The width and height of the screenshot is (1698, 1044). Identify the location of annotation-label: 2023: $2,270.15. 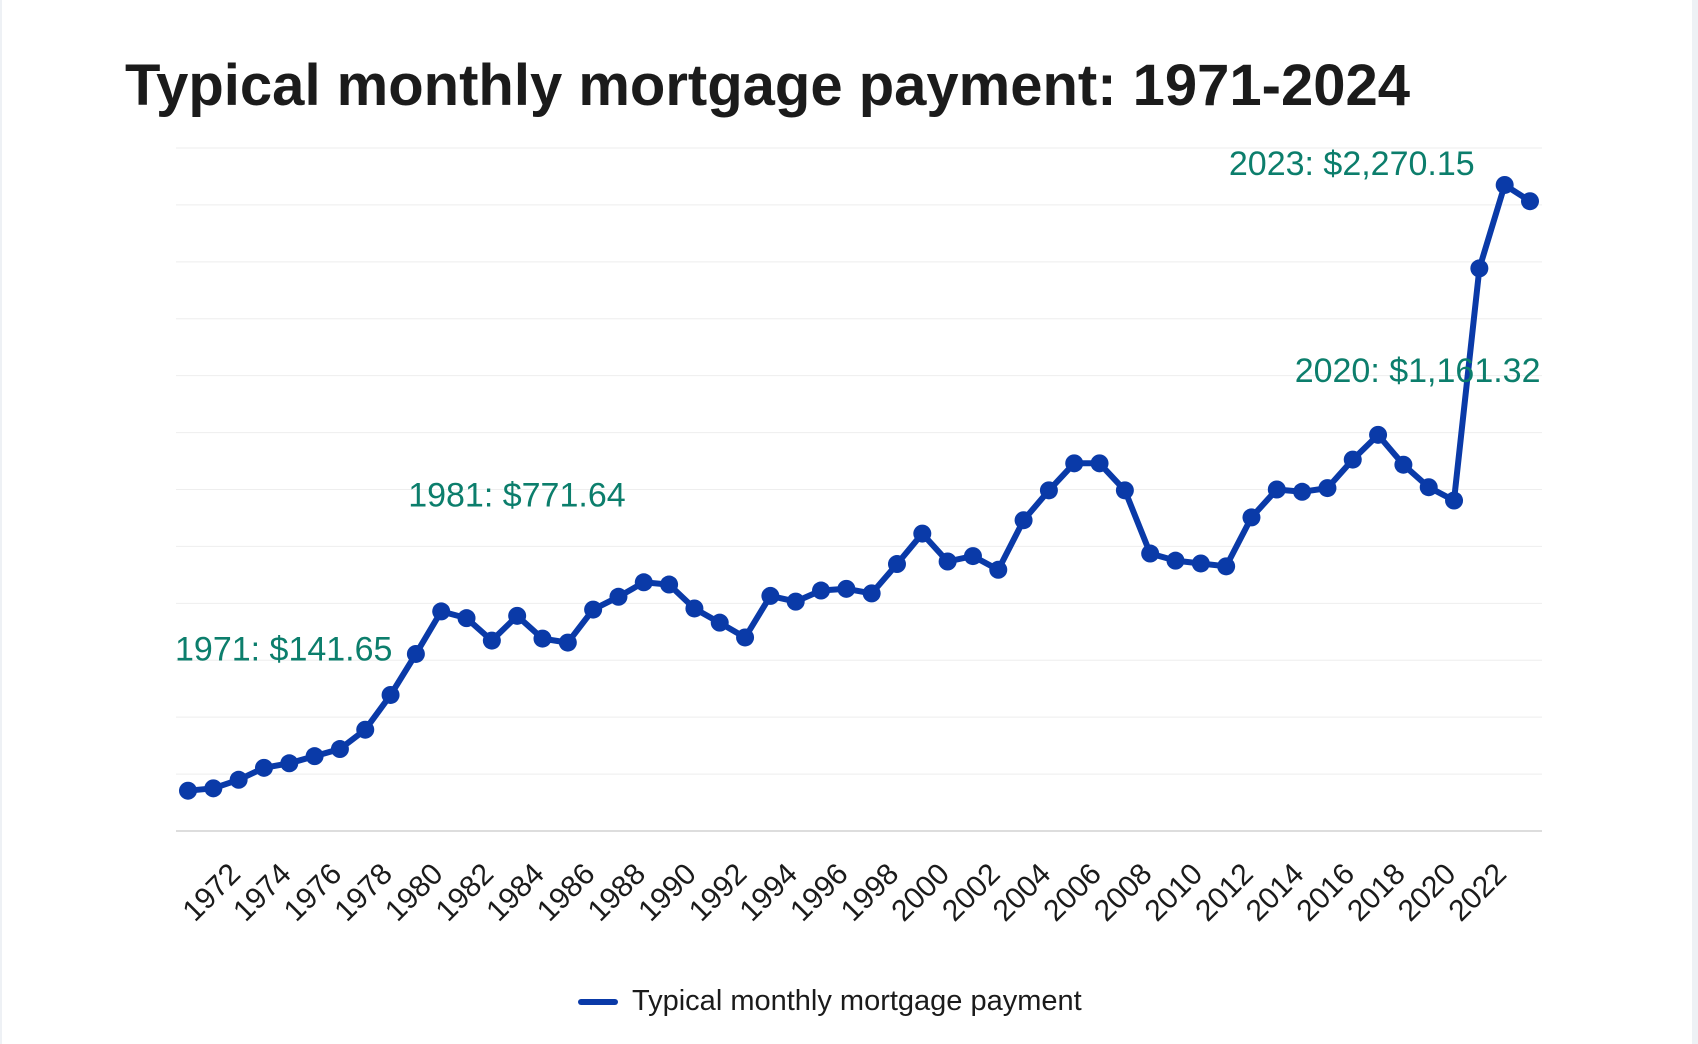
(1352, 164).